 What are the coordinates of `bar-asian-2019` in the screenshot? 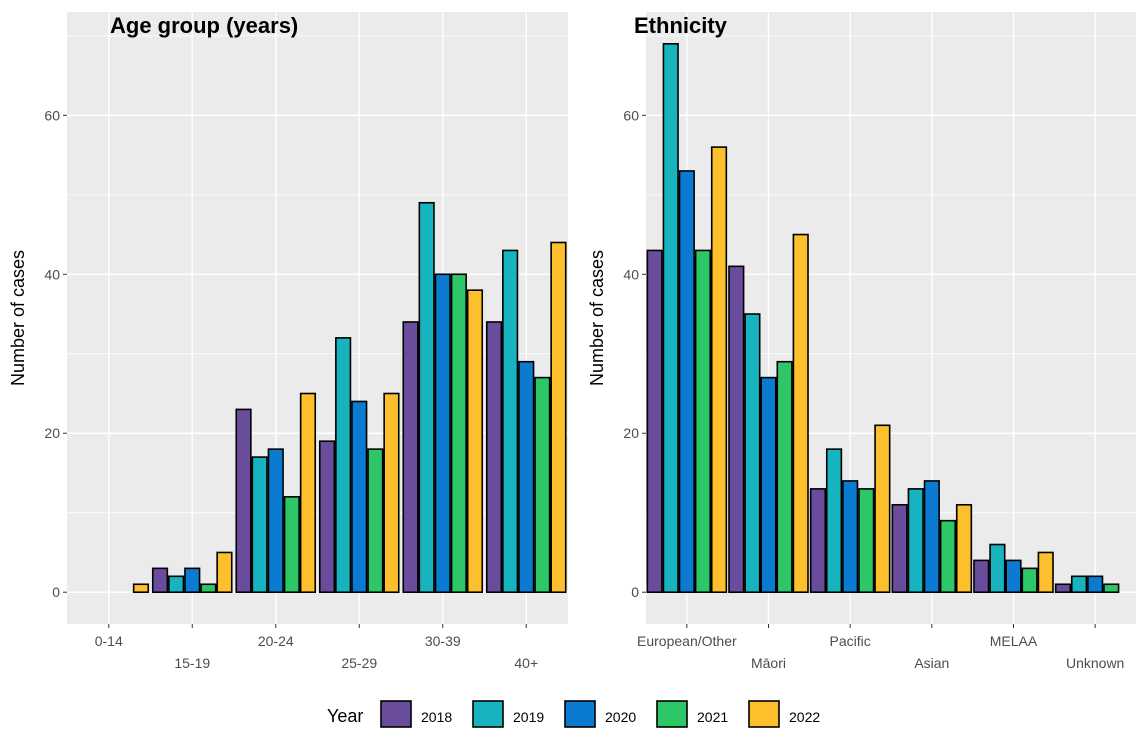 It's located at (915, 541).